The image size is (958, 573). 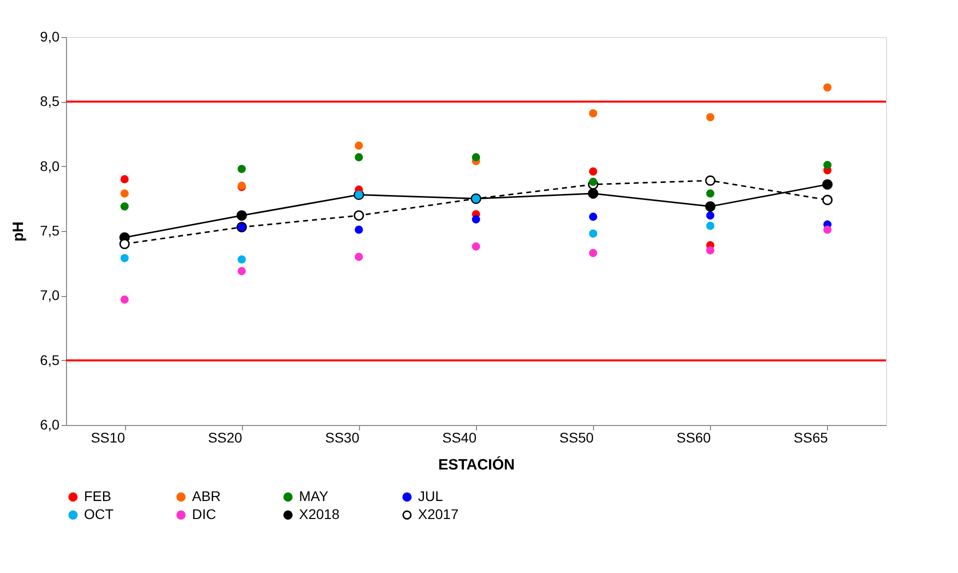 What do you see at coordinates (108, 438) in the screenshot?
I see `x-tick-label: SS10` at bounding box center [108, 438].